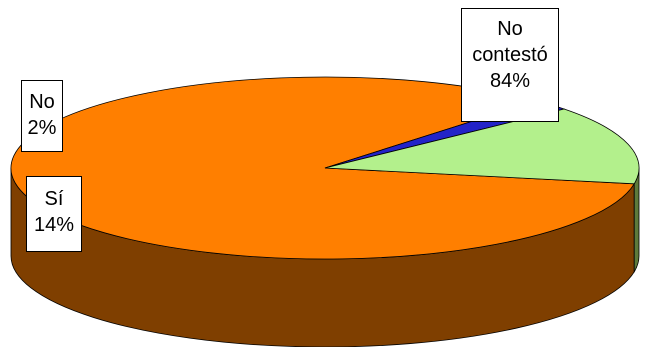 The image size is (645, 347). I want to click on slice-label-no-name: No, so click(42, 102).